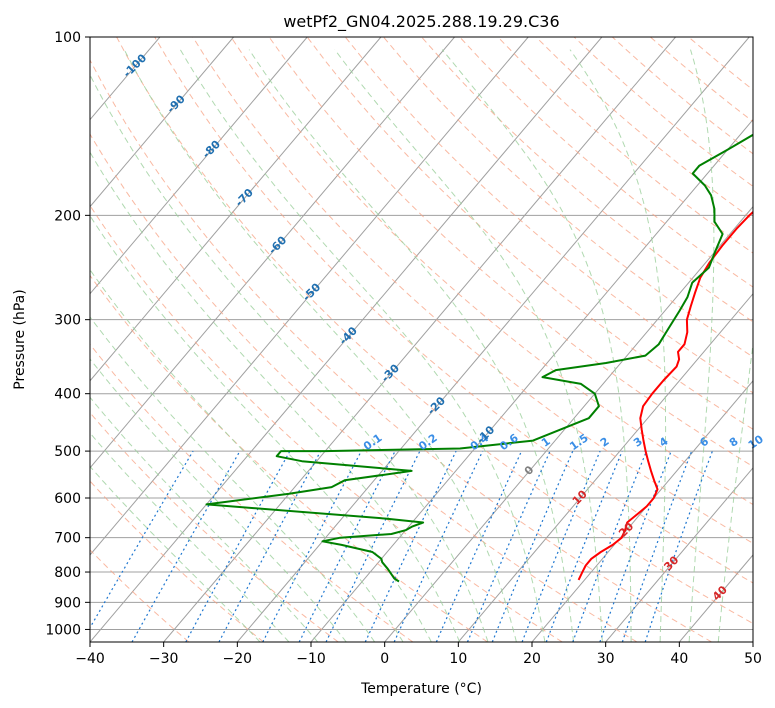  What do you see at coordinates (67, 603) in the screenshot?
I see `y-tick-label: 900` at bounding box center [67, 603].